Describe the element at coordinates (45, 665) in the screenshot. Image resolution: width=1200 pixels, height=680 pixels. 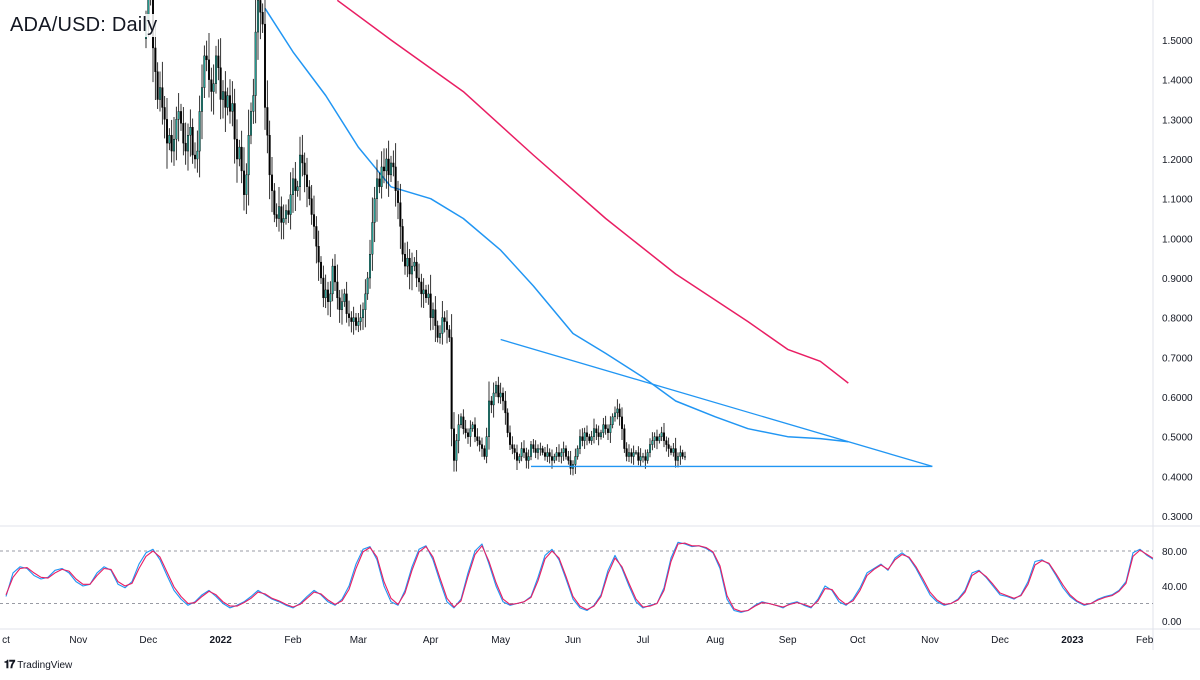
I see `tradingview-brand-name: TradingView` at that location.